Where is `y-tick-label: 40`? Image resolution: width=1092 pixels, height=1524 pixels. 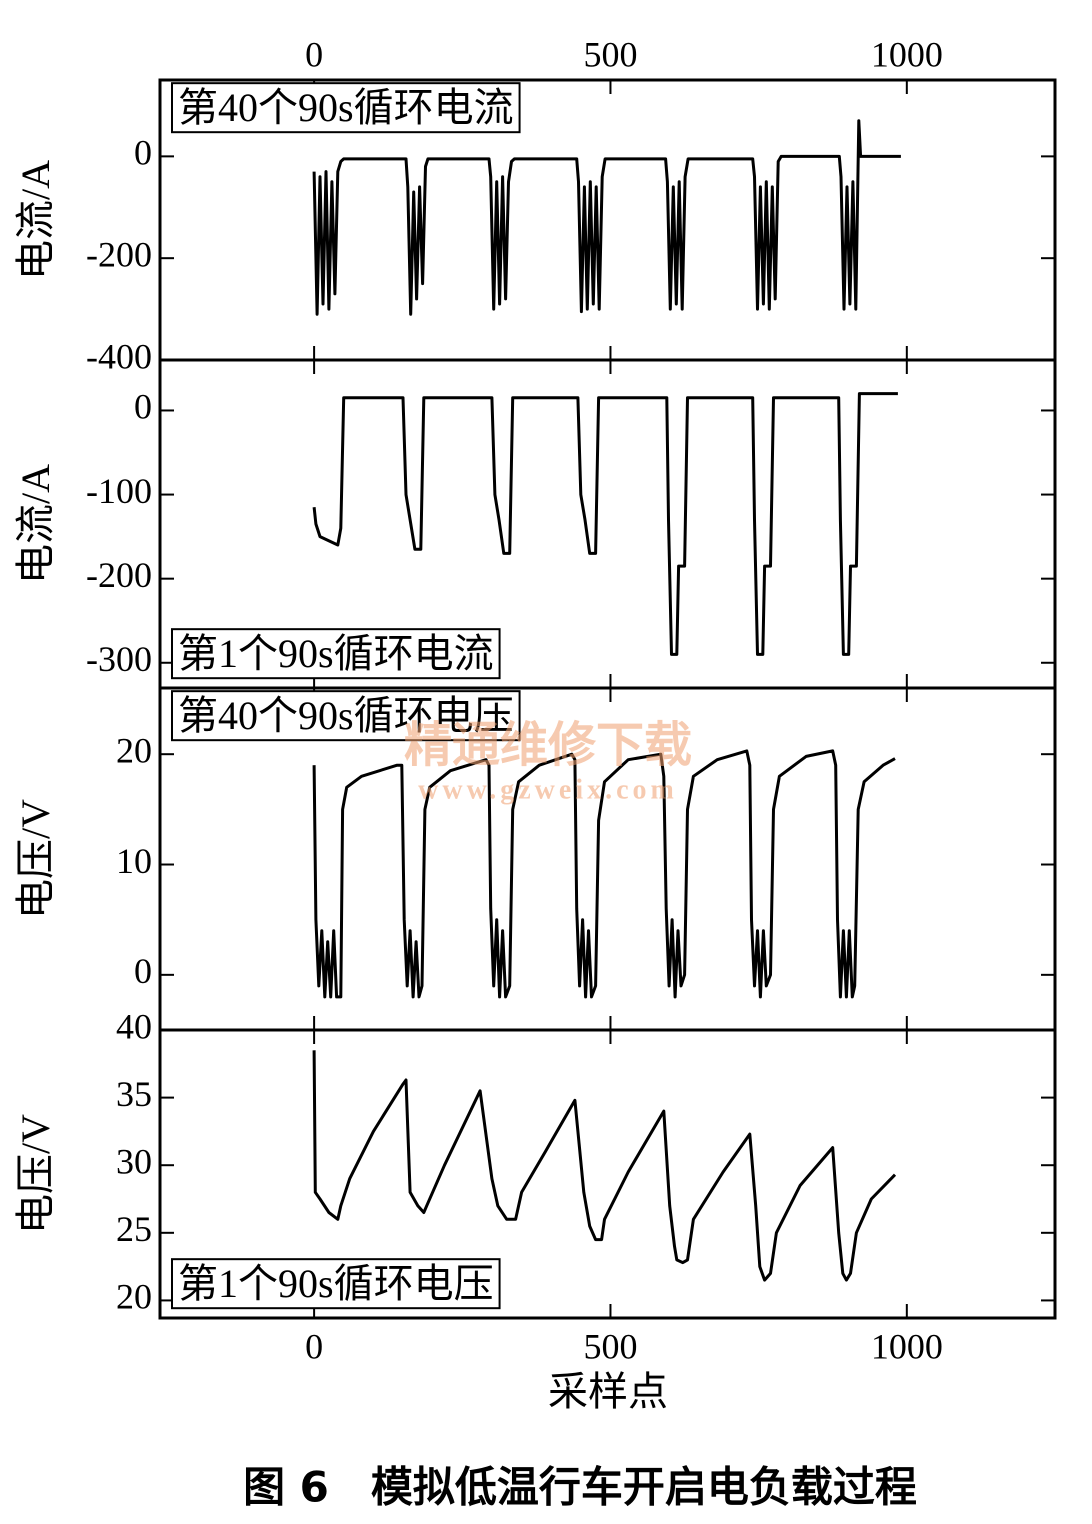
y-tick-label: 40 is located at coordinates (134, 1026).